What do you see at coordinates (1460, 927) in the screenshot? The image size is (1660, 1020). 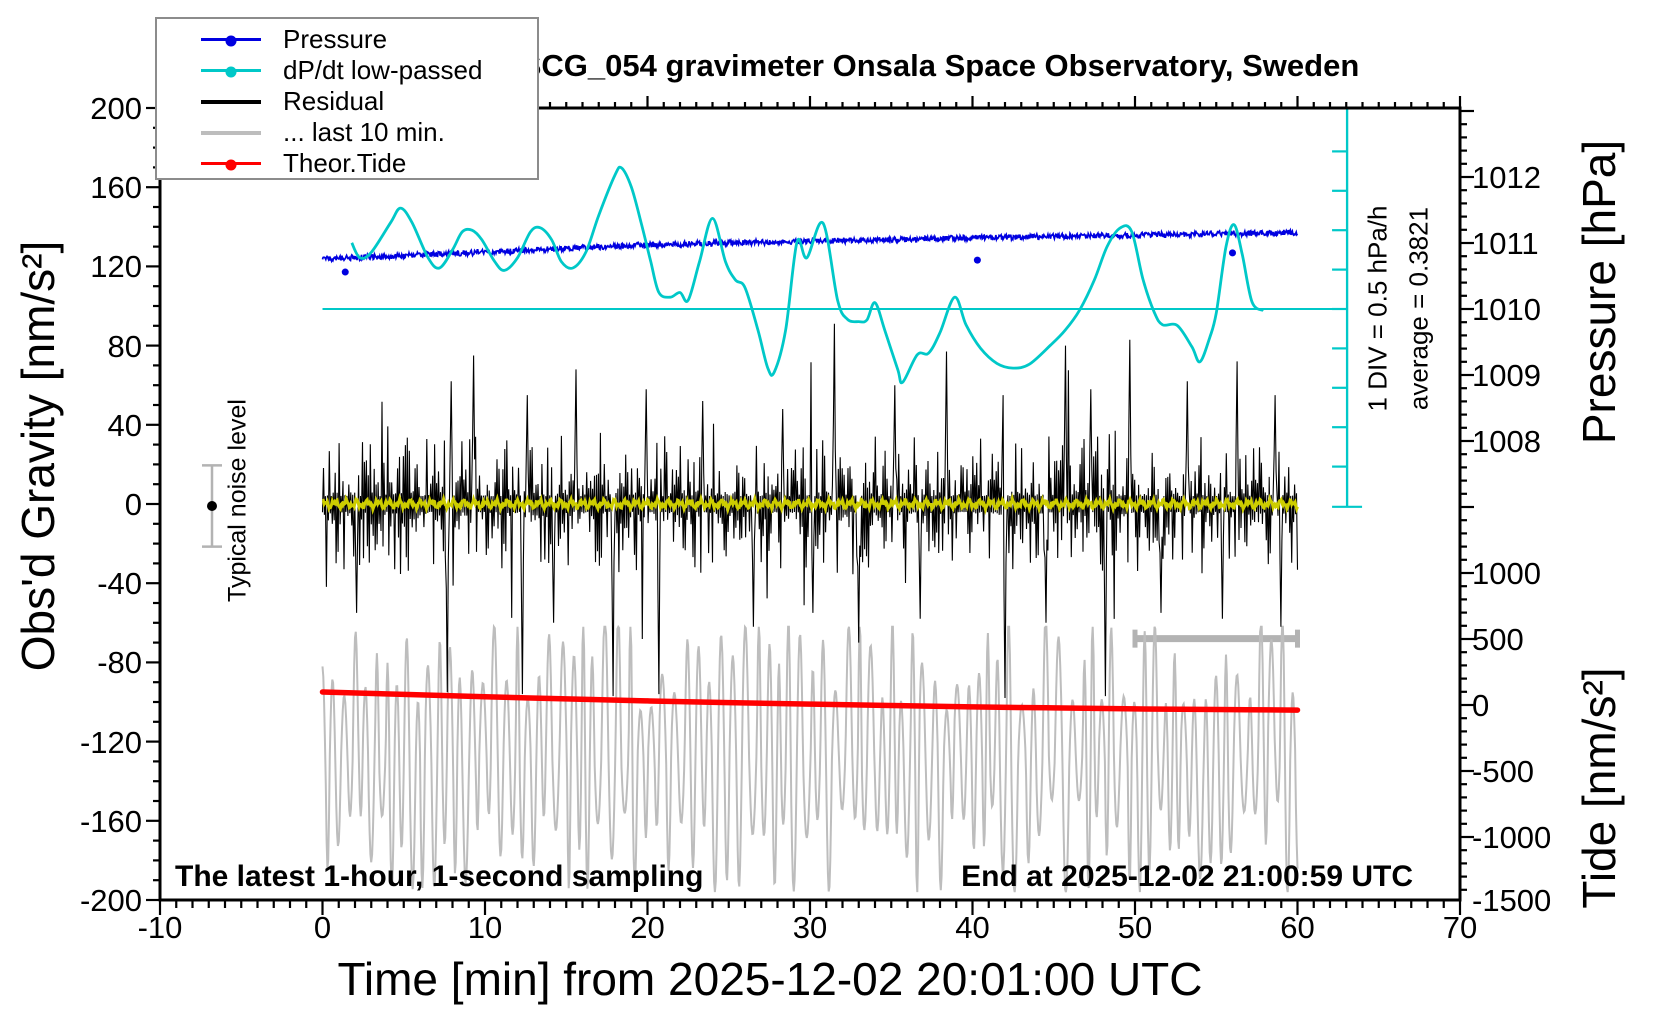 I see `x-tick-label: 70` at bounding box center [1460, 927].